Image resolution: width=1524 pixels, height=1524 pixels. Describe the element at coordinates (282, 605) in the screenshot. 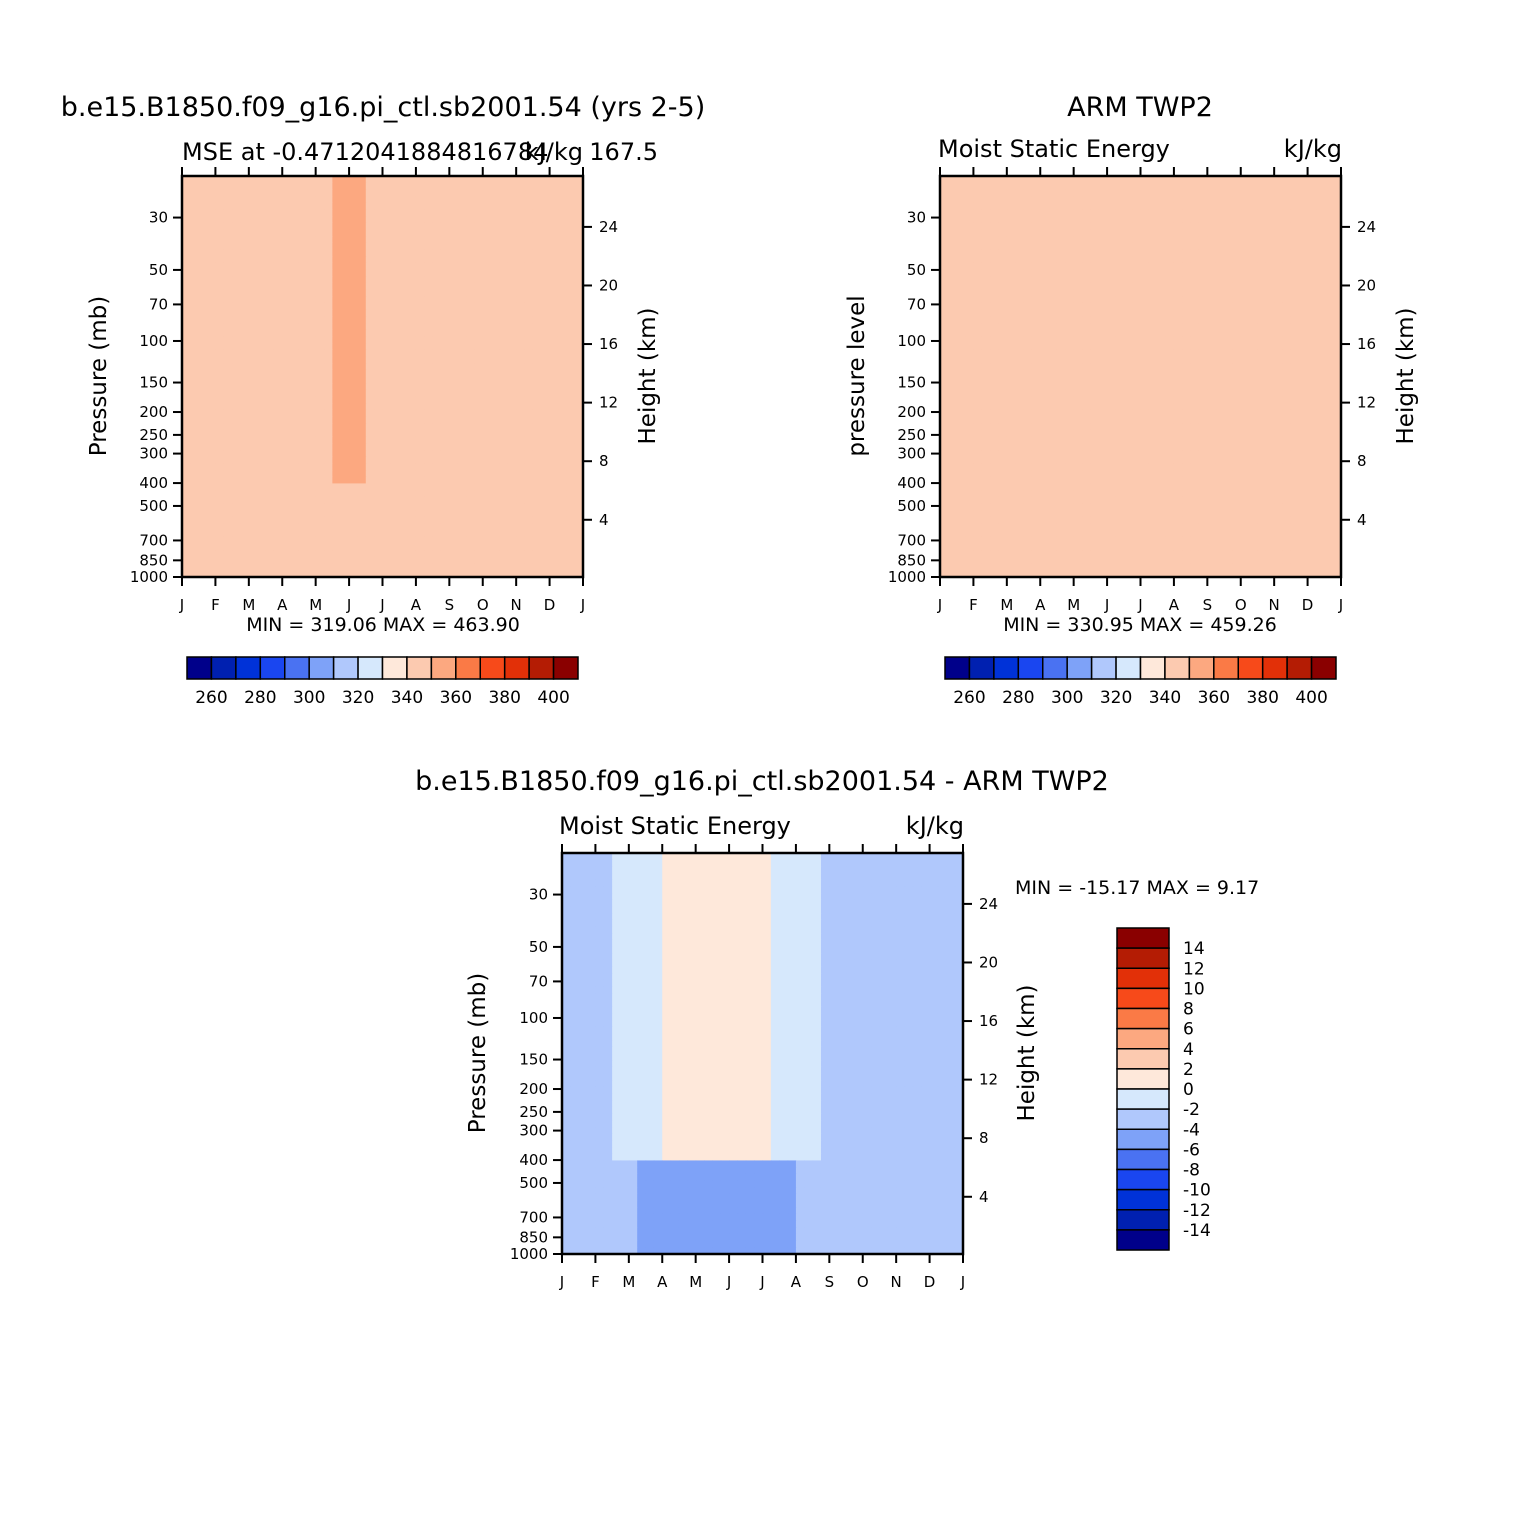

I see `x-tick-label: A` at that location.